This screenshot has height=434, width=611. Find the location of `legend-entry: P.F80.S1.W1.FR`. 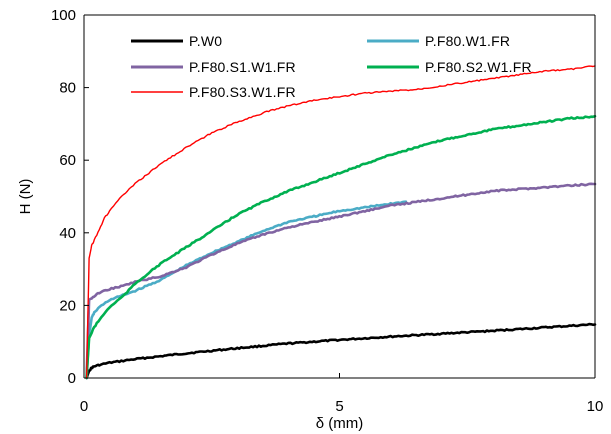

legend-entry: P.F80.S1.W1.FR is located at coordinates (213, 67).